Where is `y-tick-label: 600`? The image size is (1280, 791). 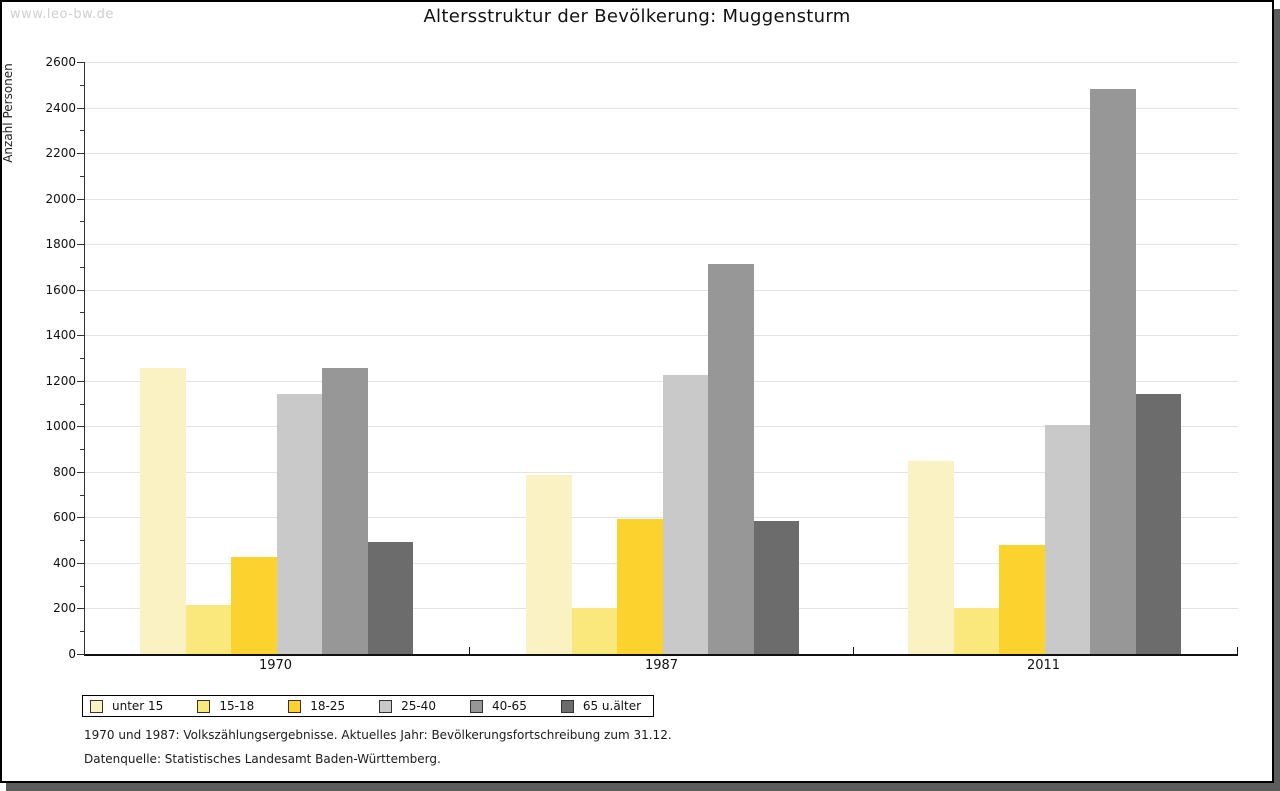
y-tick-label: 600 is located at coordinates (64, 517).